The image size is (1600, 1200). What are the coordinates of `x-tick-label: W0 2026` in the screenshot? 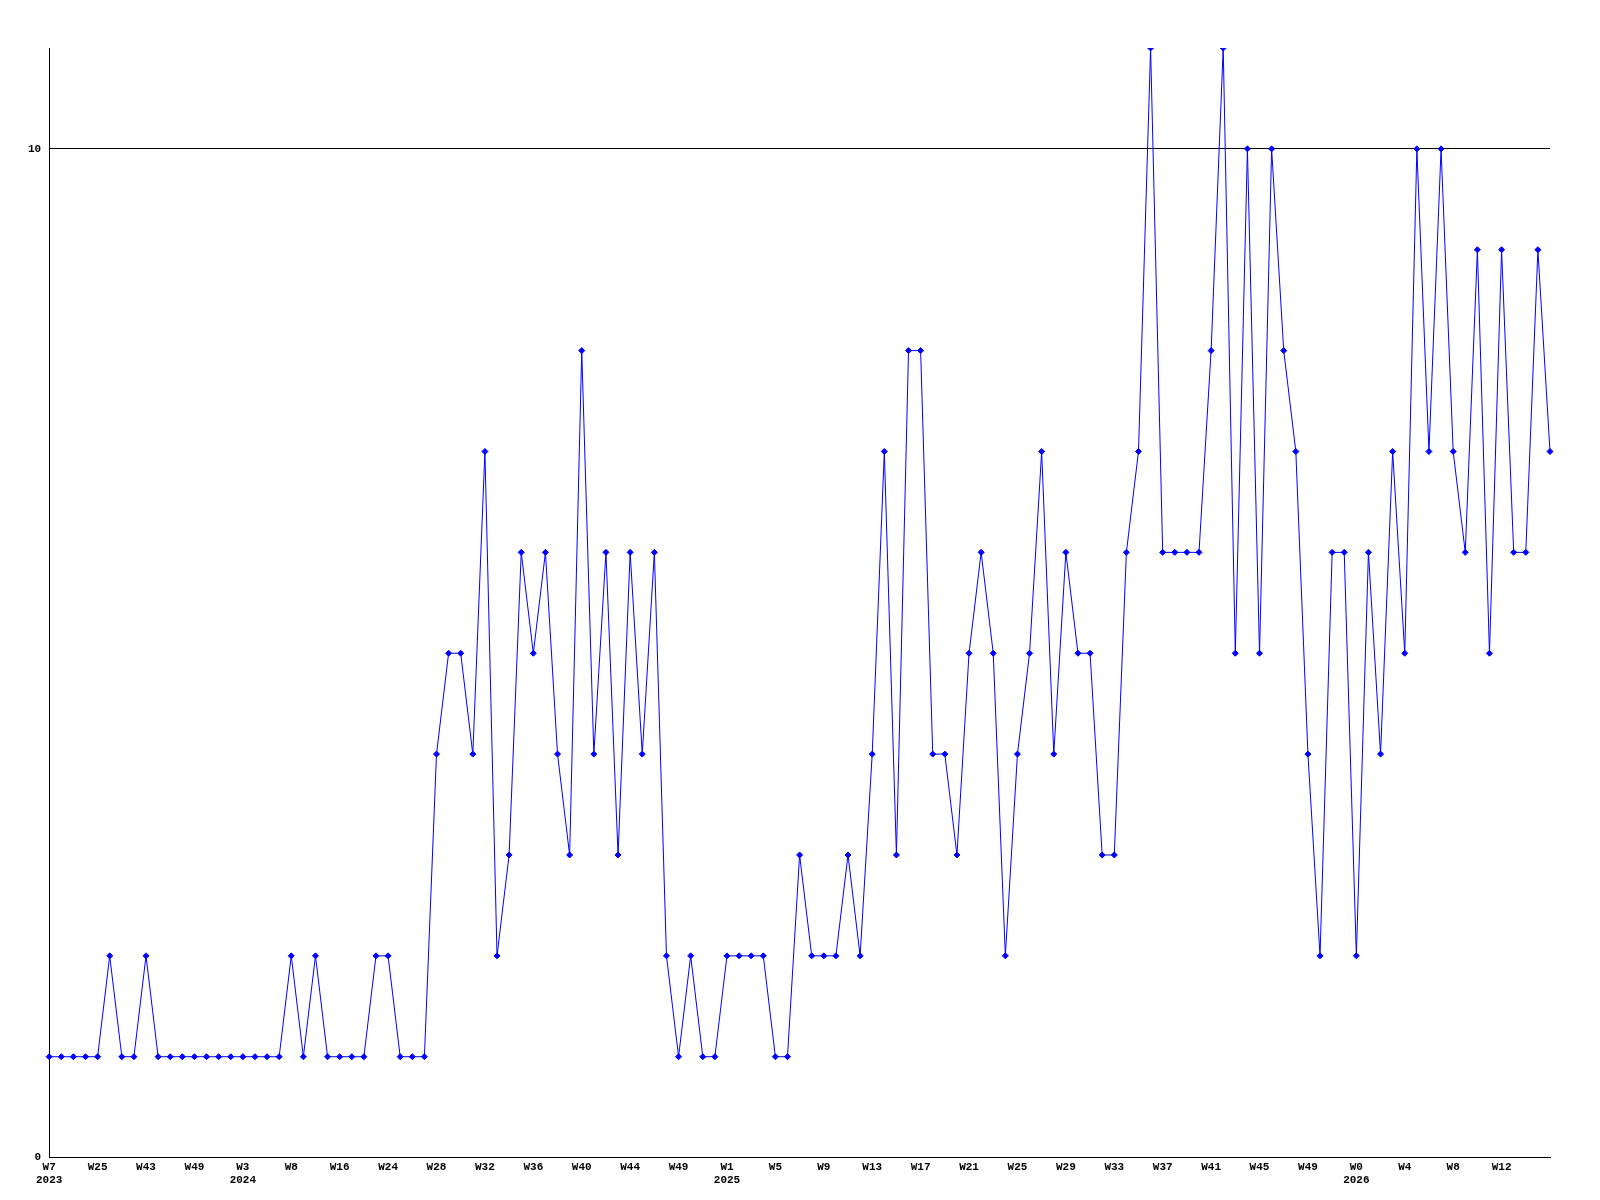 It's located at (1356, 1173).